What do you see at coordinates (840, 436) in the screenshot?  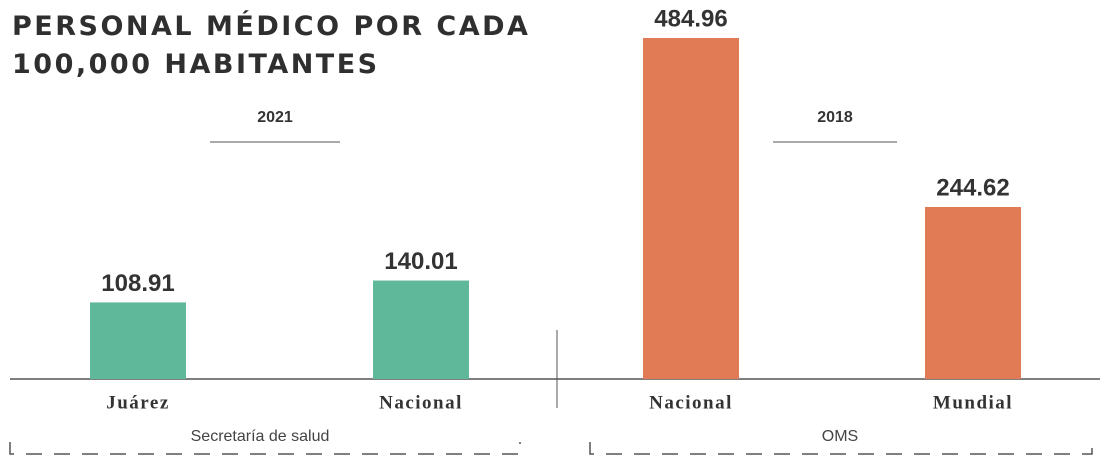 I see `group-source: OMS` at bounding box center [840, 436].